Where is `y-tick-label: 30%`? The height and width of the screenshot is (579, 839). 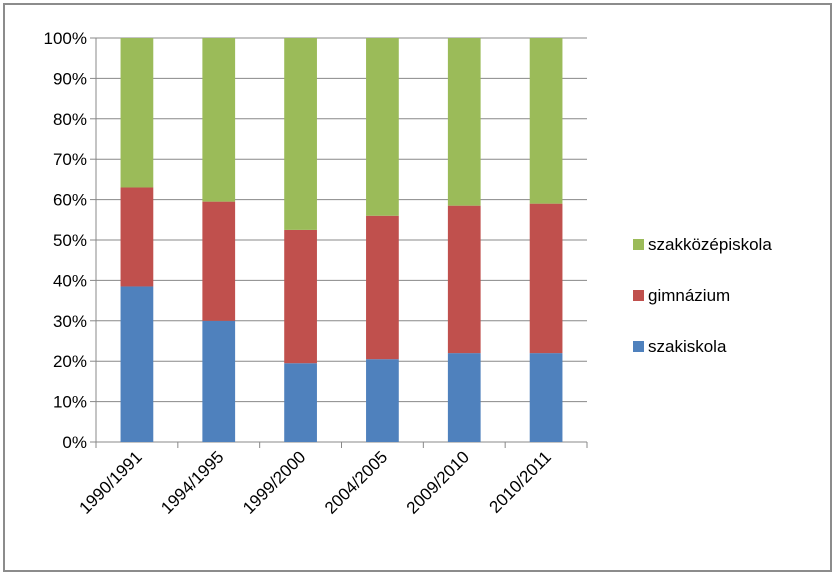
y-tick-label: 30% is located at coordinates (70, 321).